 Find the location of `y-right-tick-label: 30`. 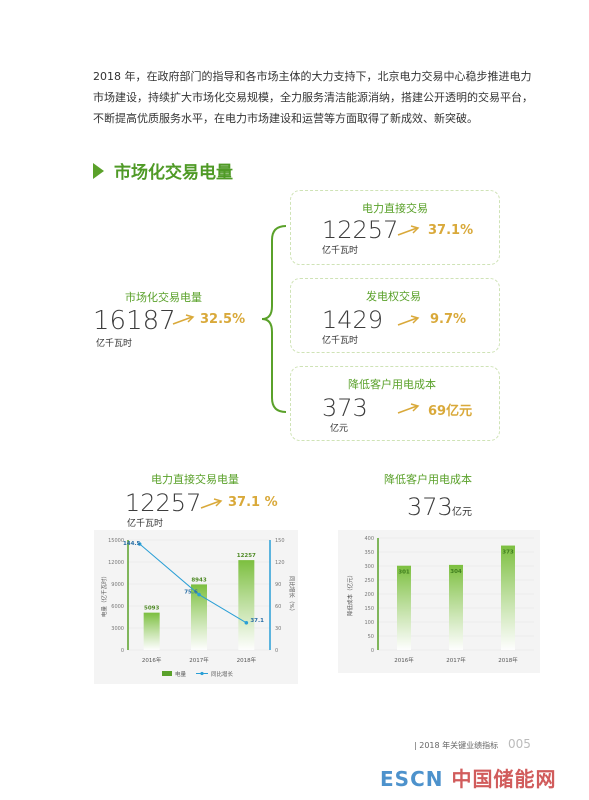

y-right-tick-label: 30 is located at coordinates (278, 629).